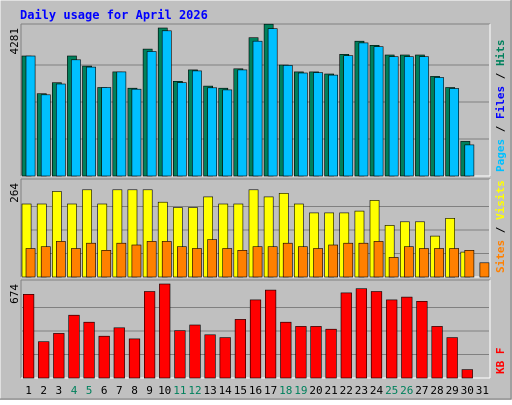  Describe the element at coordinates (270, 390) in the screenshot. I see `x-tick-label-17: 17` at that location.